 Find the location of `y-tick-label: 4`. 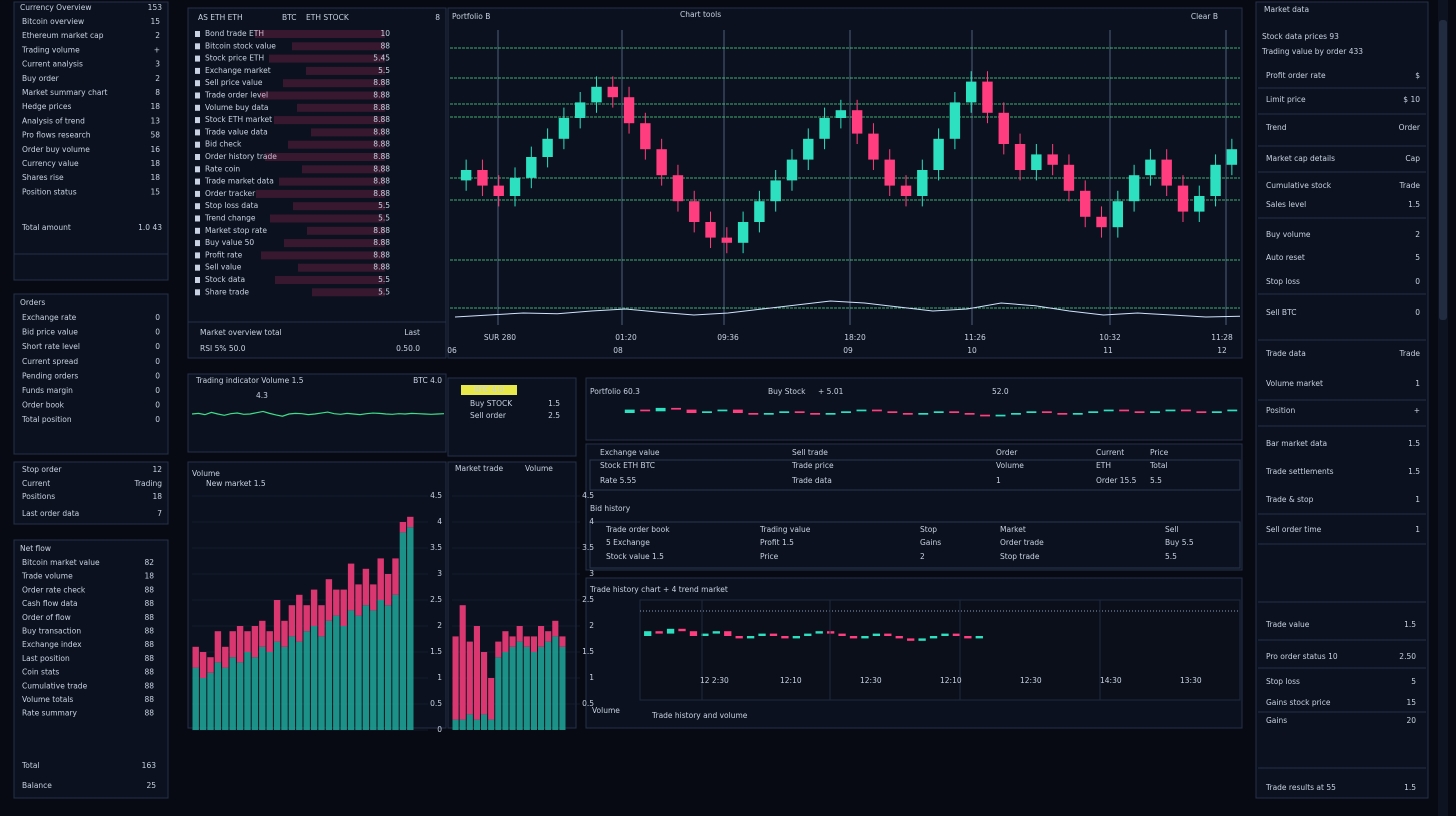

y-tick-label: 4 is located at coordinates (439, 521).